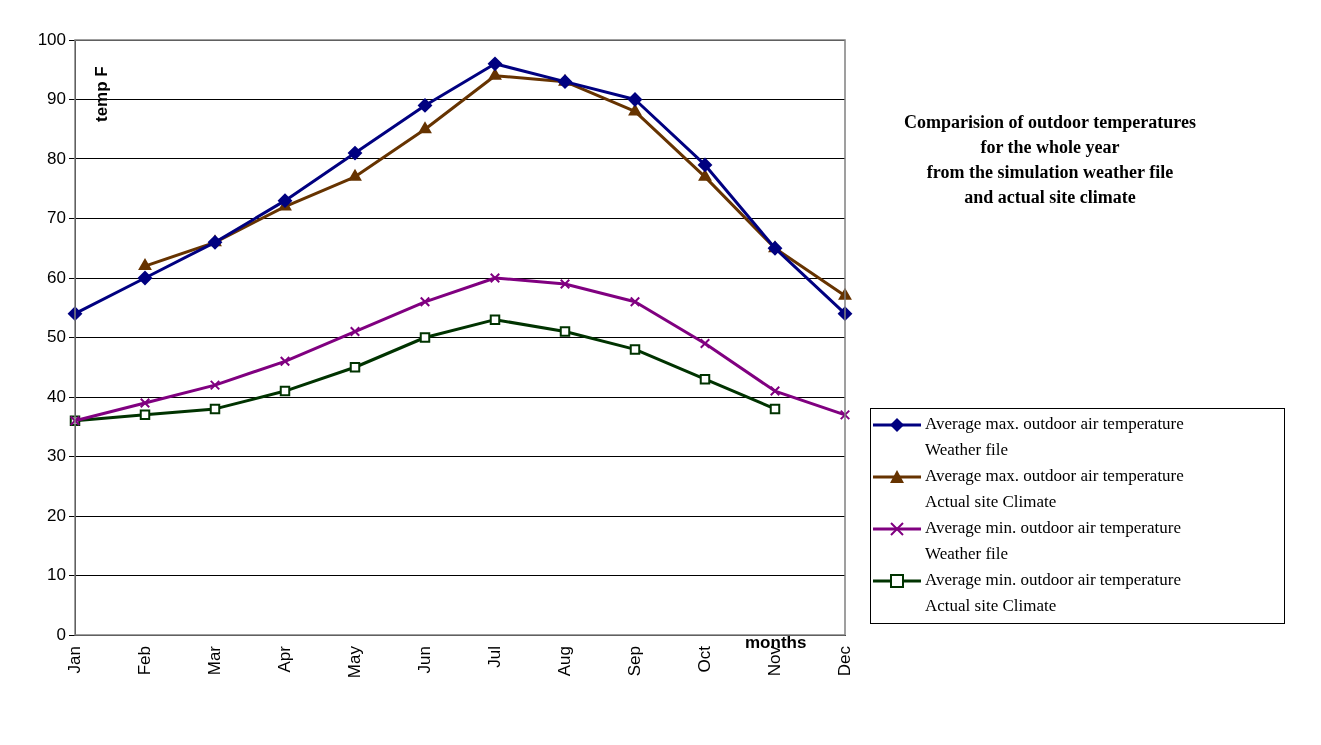 This screenshot has width=1321, height=745. What do you see at coordinates (56, 277) in the screenshot?
I see `y-tick-label: 60` at bounding box center [56, 277].